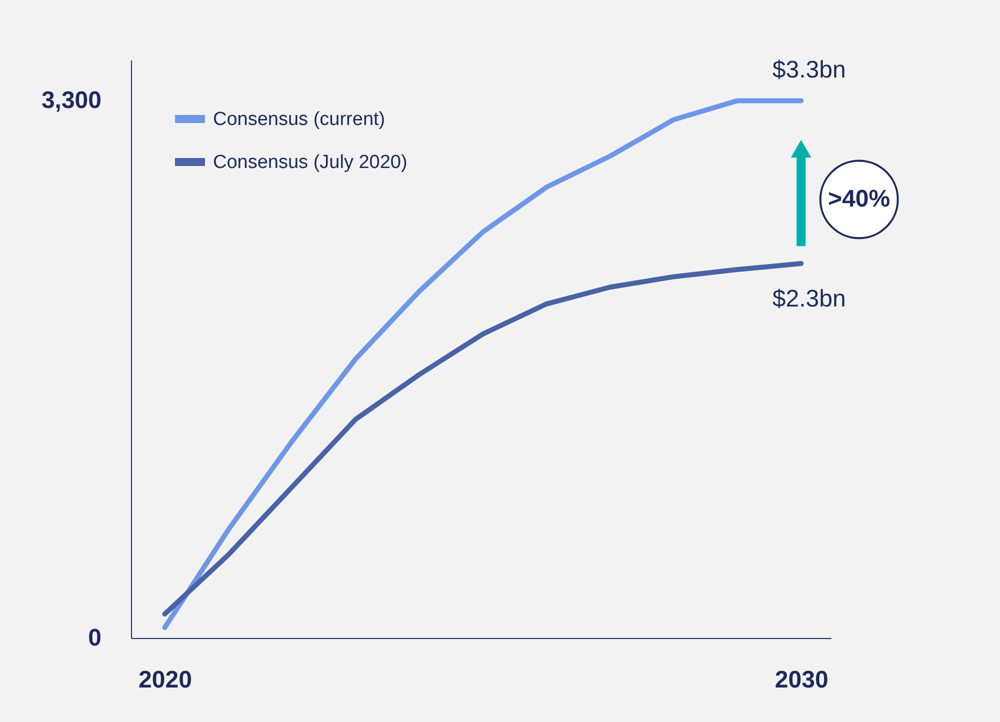 The height and width of the screenshot is (722, 1000). Describe the element at coordinates (809, 299) in the screenshot. I see `annotation: $2.3bn` at that location.